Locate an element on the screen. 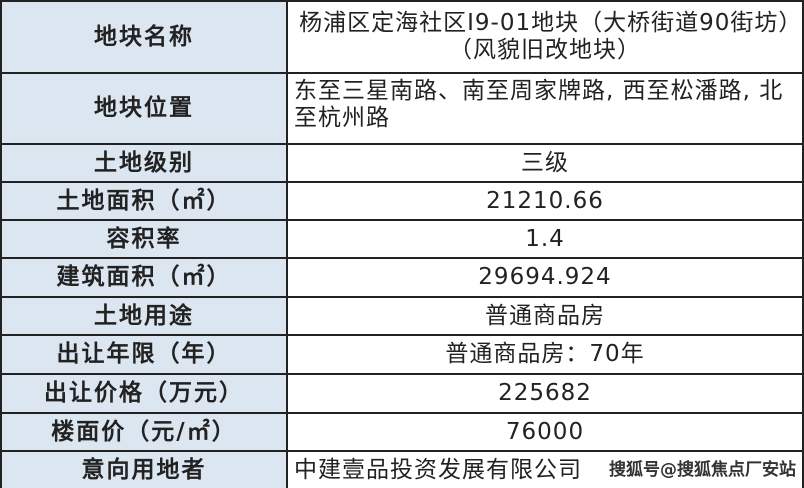  row-label: 土地级别 is located at coordinates (144, 163).